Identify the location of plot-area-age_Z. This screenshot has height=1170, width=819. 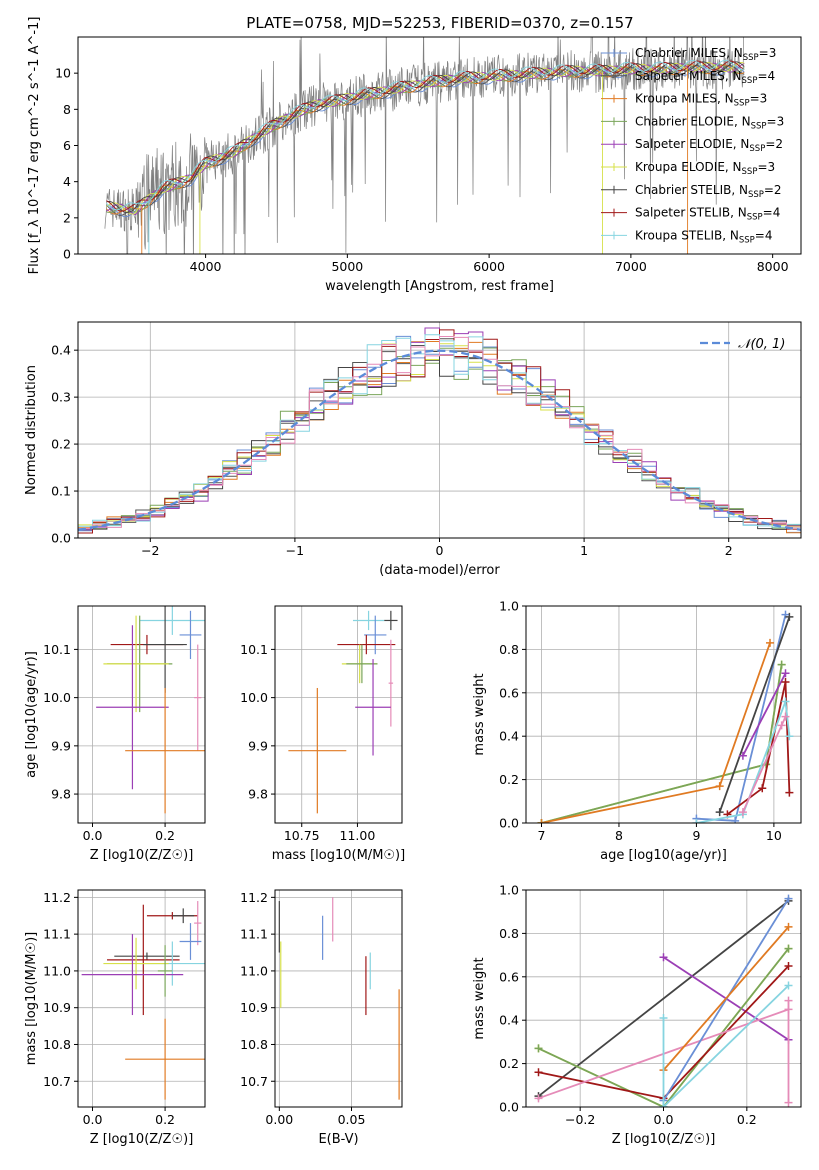
(150, 710).